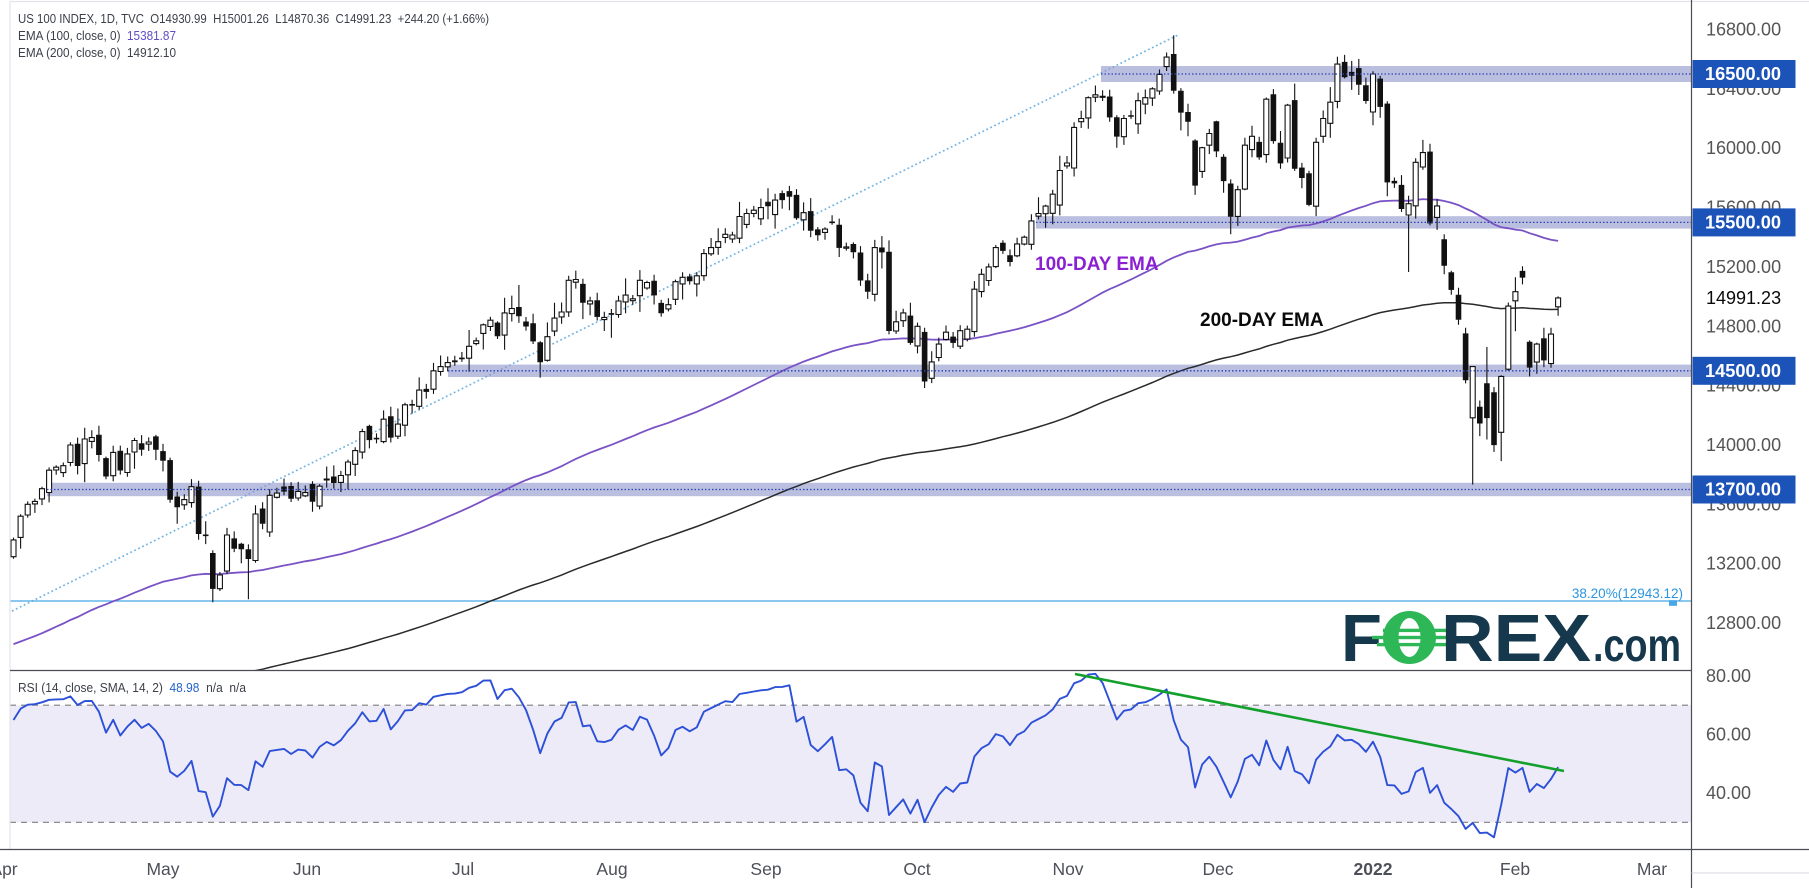 The height and width of the screenshot is (888, 1809). I want to click on svg-text: 60.00, so click(1728, 735).